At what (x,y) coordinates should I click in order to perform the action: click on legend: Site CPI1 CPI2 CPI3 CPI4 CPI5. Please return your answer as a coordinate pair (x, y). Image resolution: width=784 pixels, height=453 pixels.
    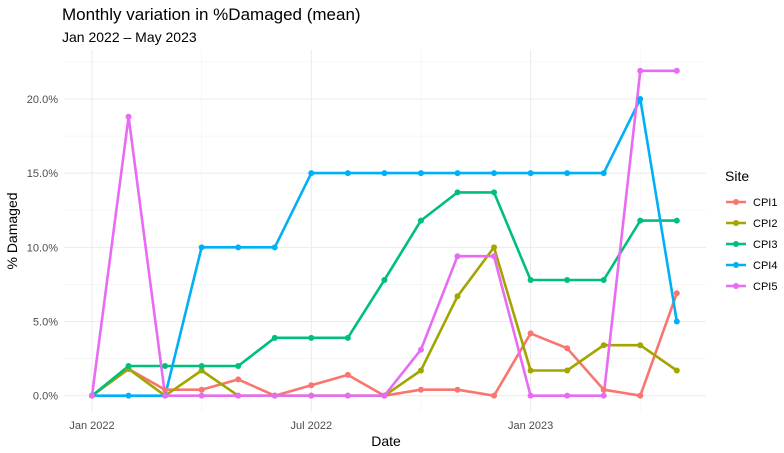
    Looking at the image, I should click on (751, 230).